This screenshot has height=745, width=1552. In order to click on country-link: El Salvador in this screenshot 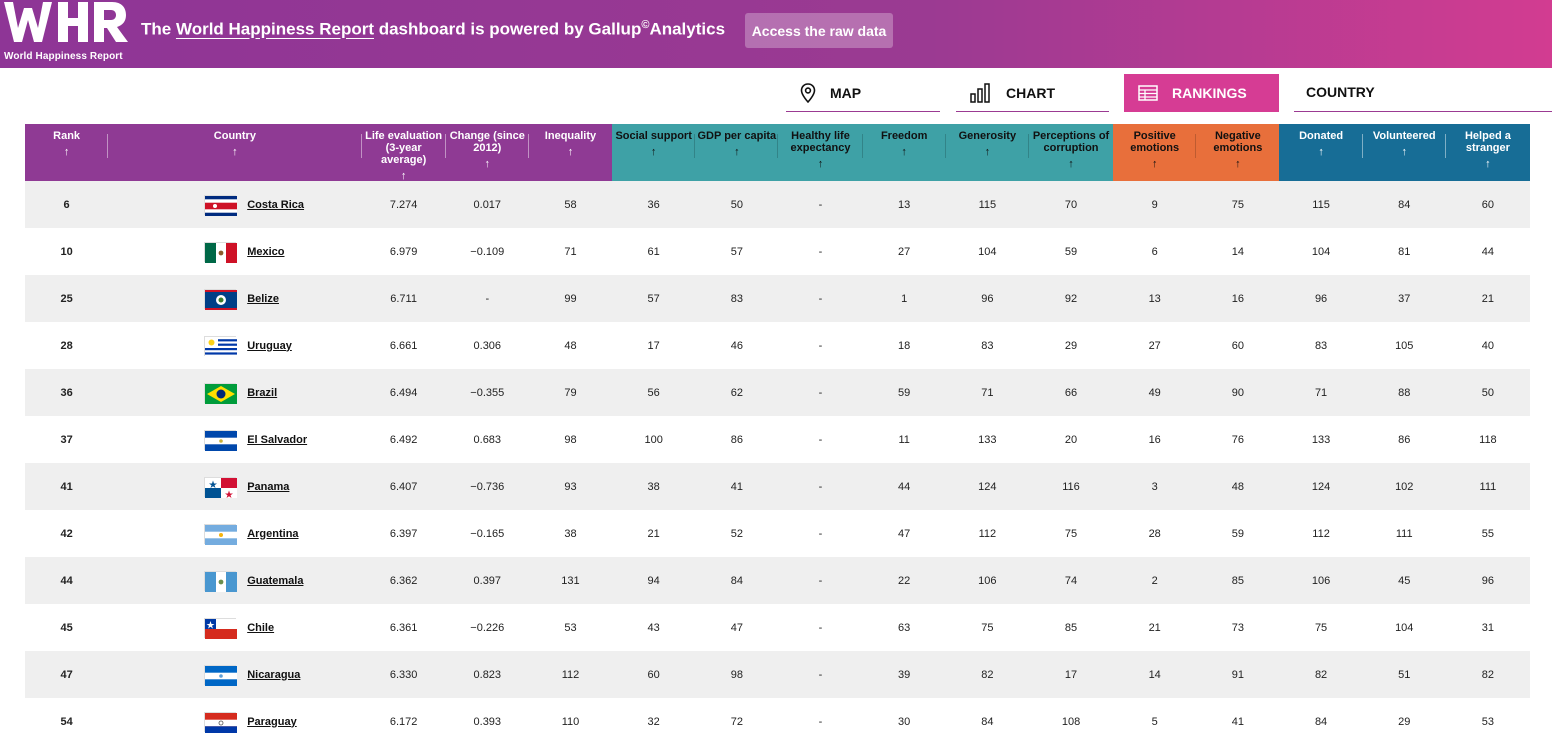, I will do `click(277, 439)`.